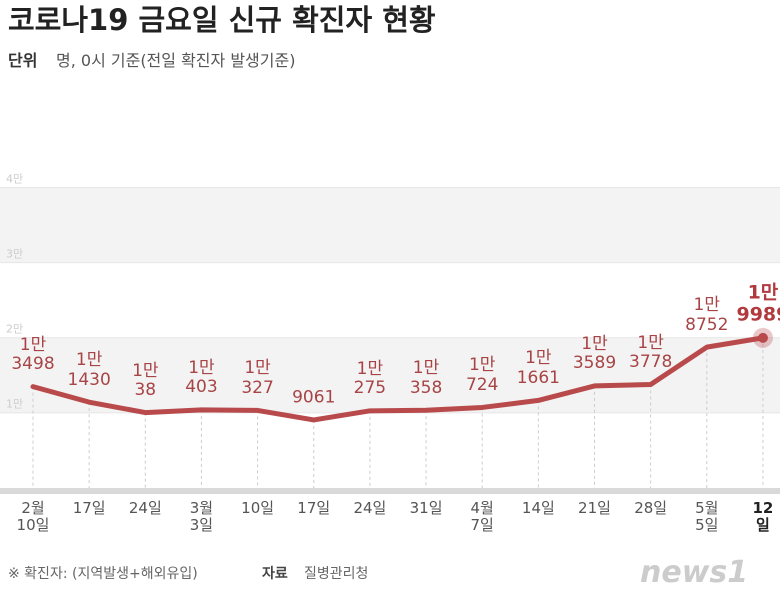  What do you see at coordinates (651, 352) in the screenshot?
I see `value-label: 1만 3778` at bounding box center [651, 352].